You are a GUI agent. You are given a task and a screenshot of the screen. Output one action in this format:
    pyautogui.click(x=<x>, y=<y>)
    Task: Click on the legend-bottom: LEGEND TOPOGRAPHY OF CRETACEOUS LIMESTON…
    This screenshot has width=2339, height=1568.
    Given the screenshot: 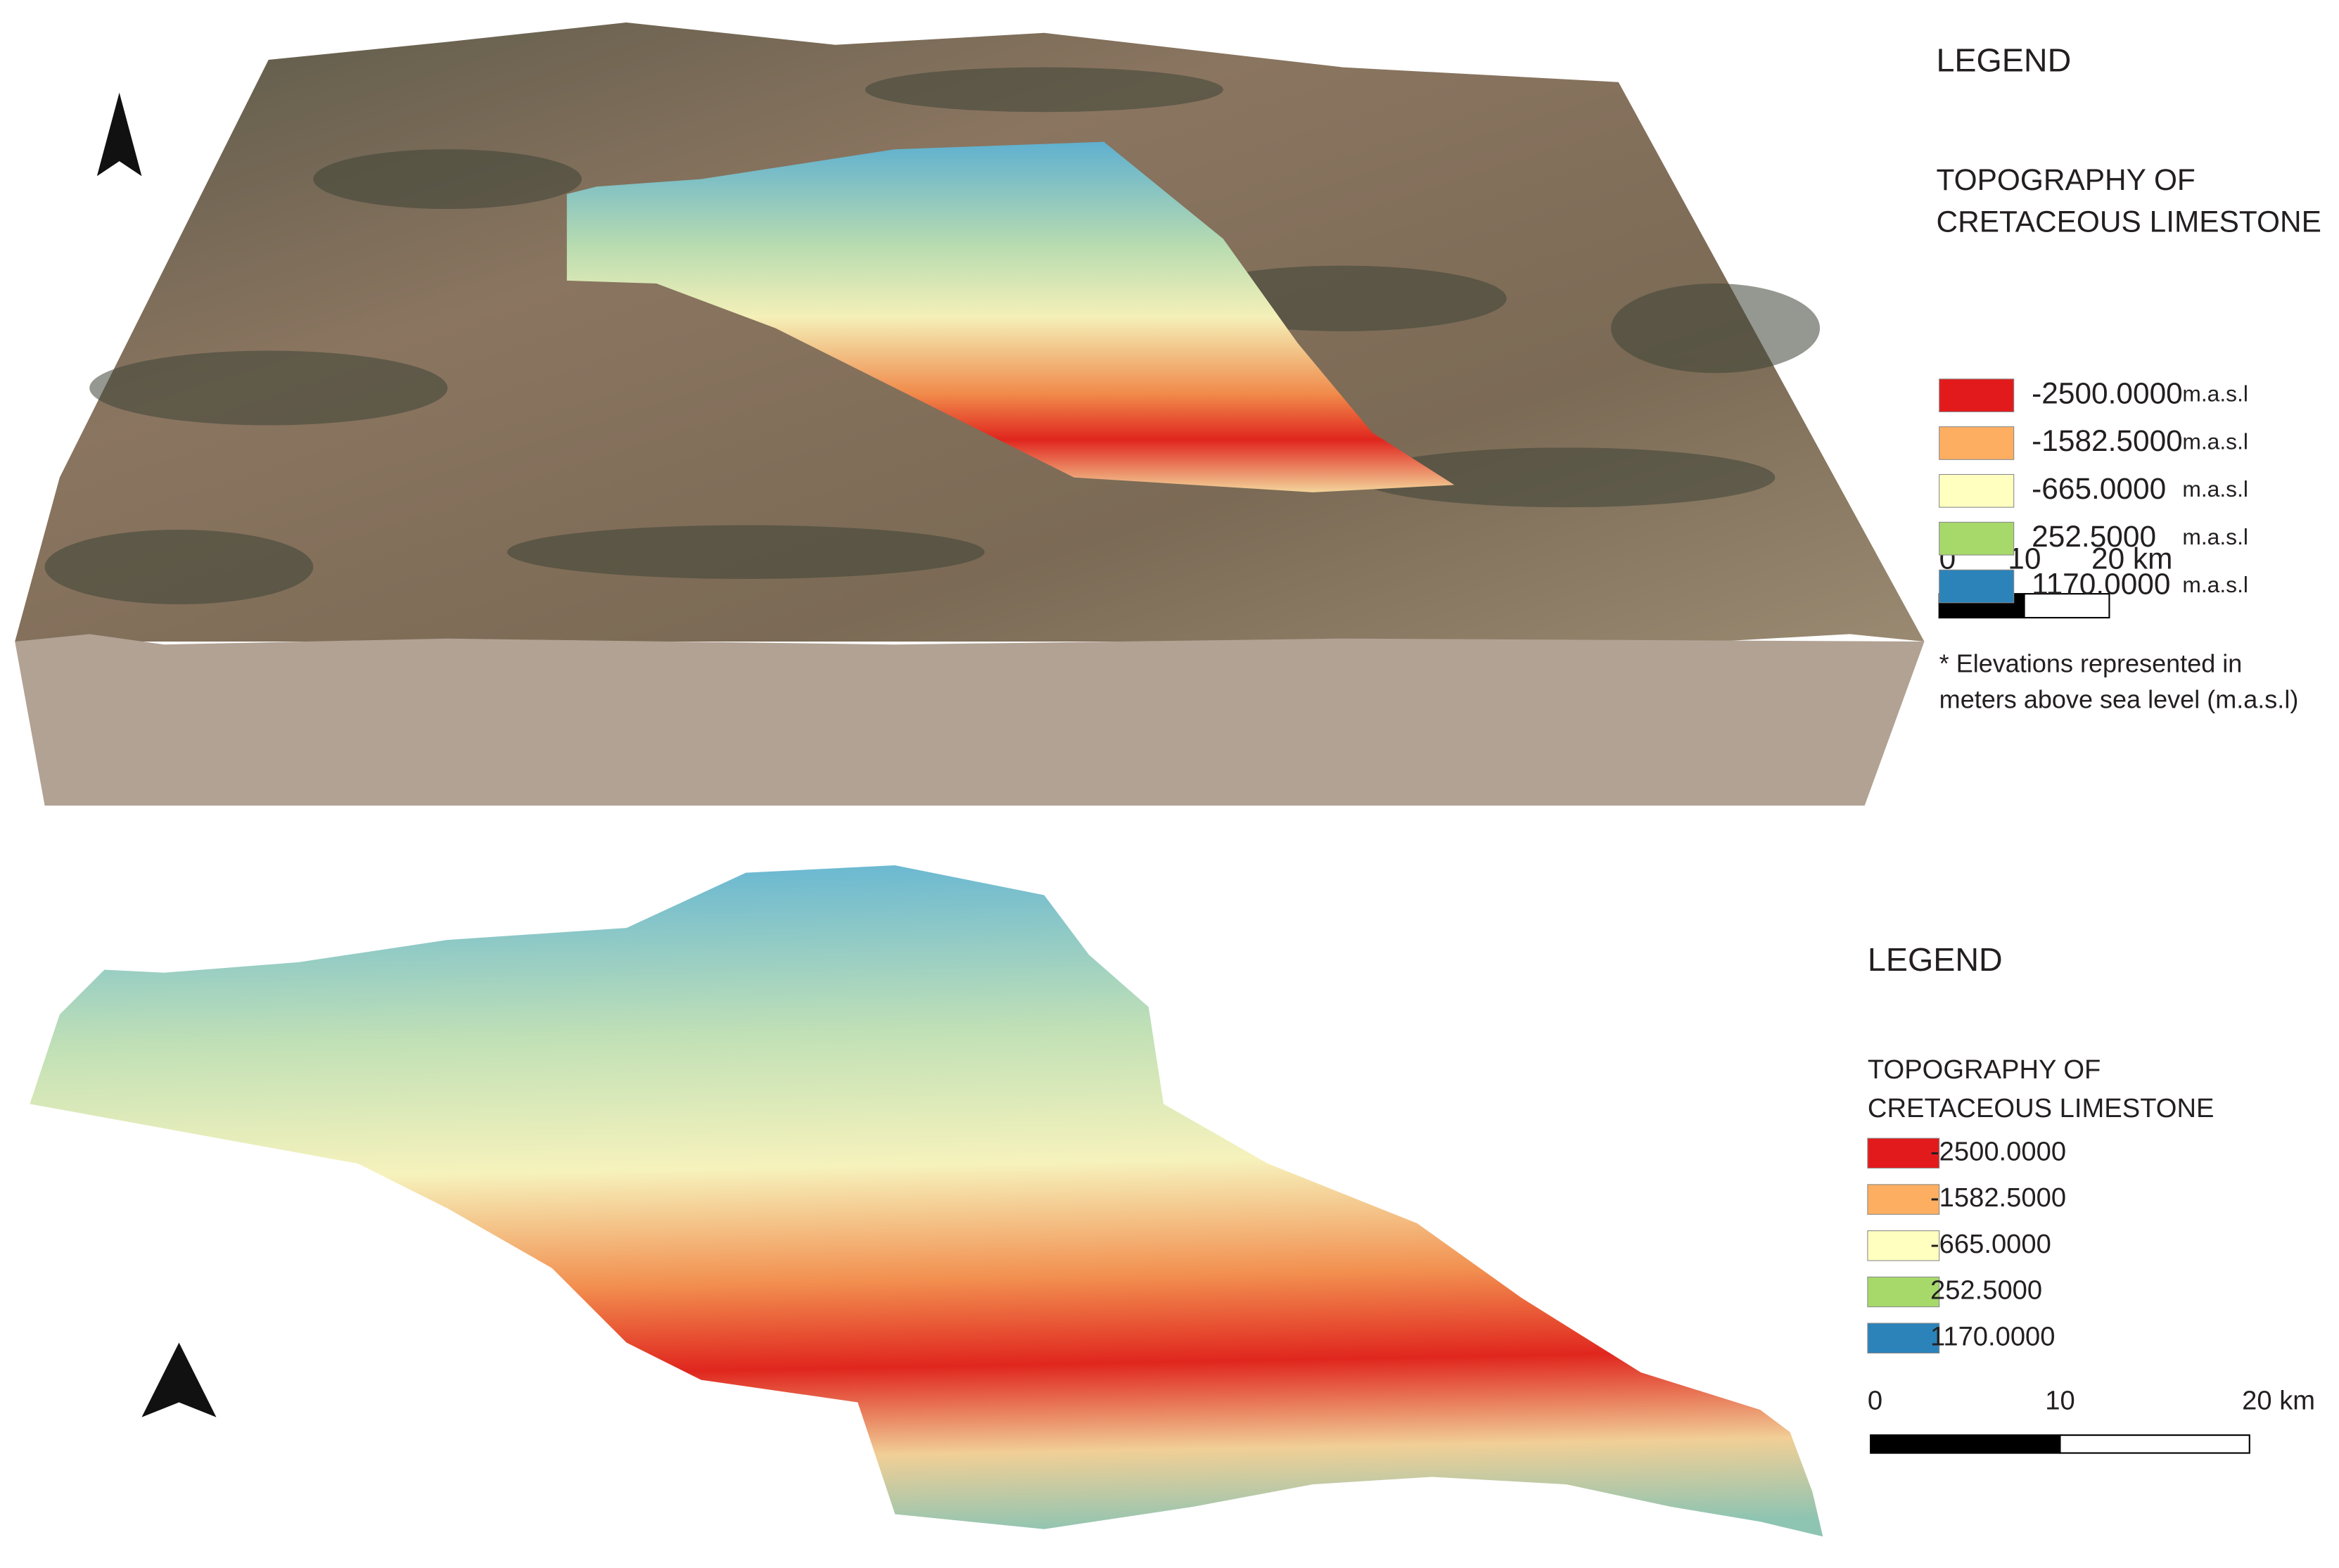 What is the action you would take?
    pyautogui.click(x=2091, y=1198)
    